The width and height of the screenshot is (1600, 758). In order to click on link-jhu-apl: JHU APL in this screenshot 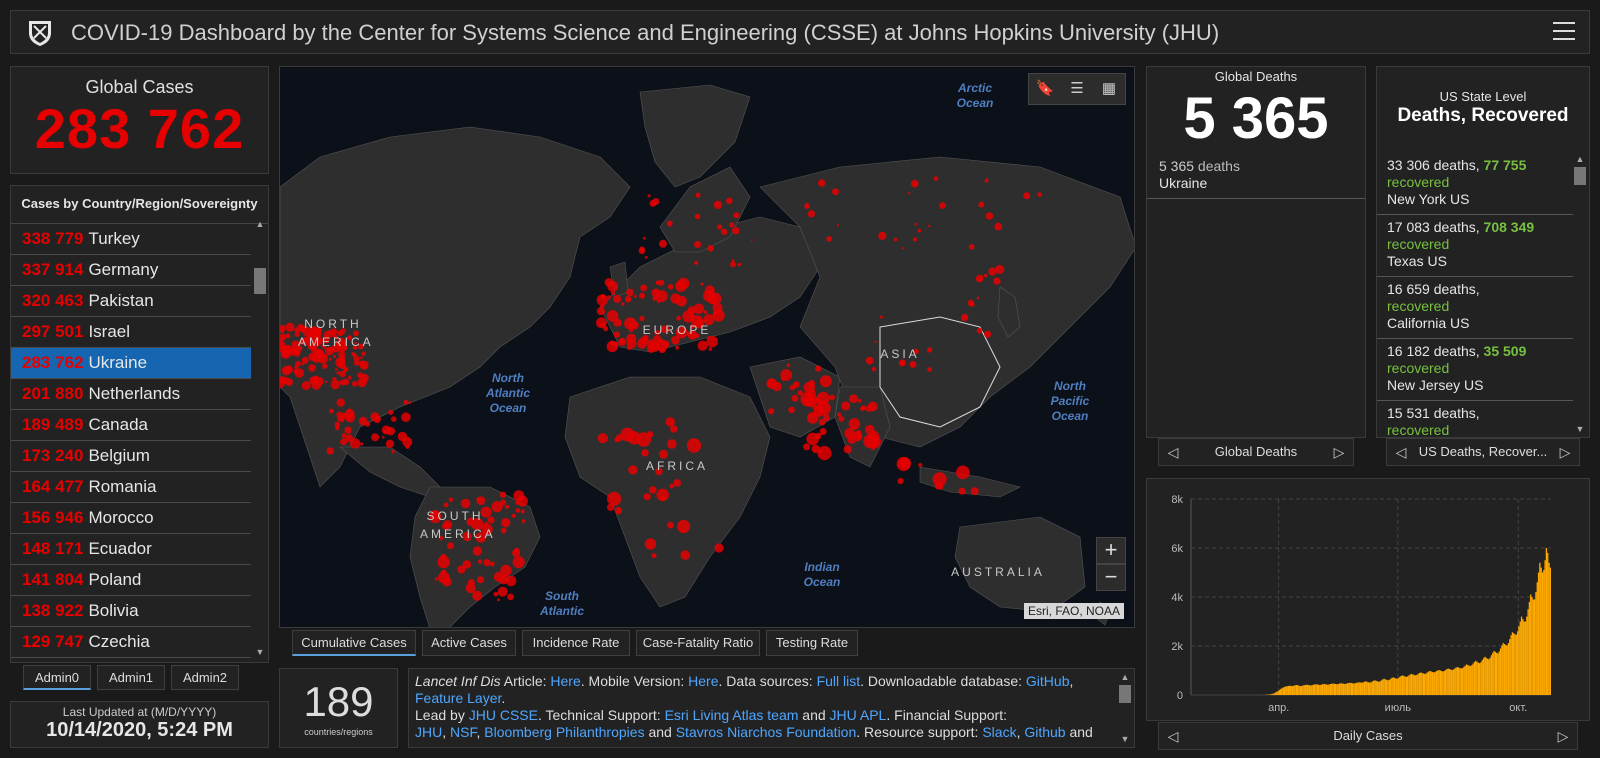, I will do `click(858, 715)`.